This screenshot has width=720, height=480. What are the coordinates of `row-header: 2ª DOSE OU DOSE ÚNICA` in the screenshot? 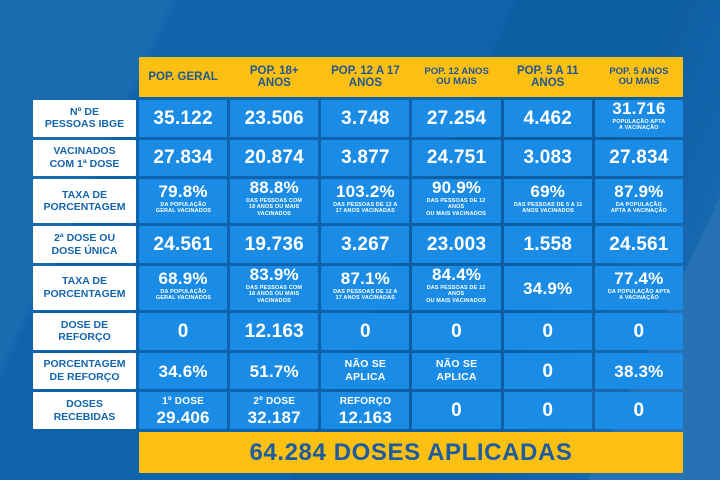 It's located at (84, 244).